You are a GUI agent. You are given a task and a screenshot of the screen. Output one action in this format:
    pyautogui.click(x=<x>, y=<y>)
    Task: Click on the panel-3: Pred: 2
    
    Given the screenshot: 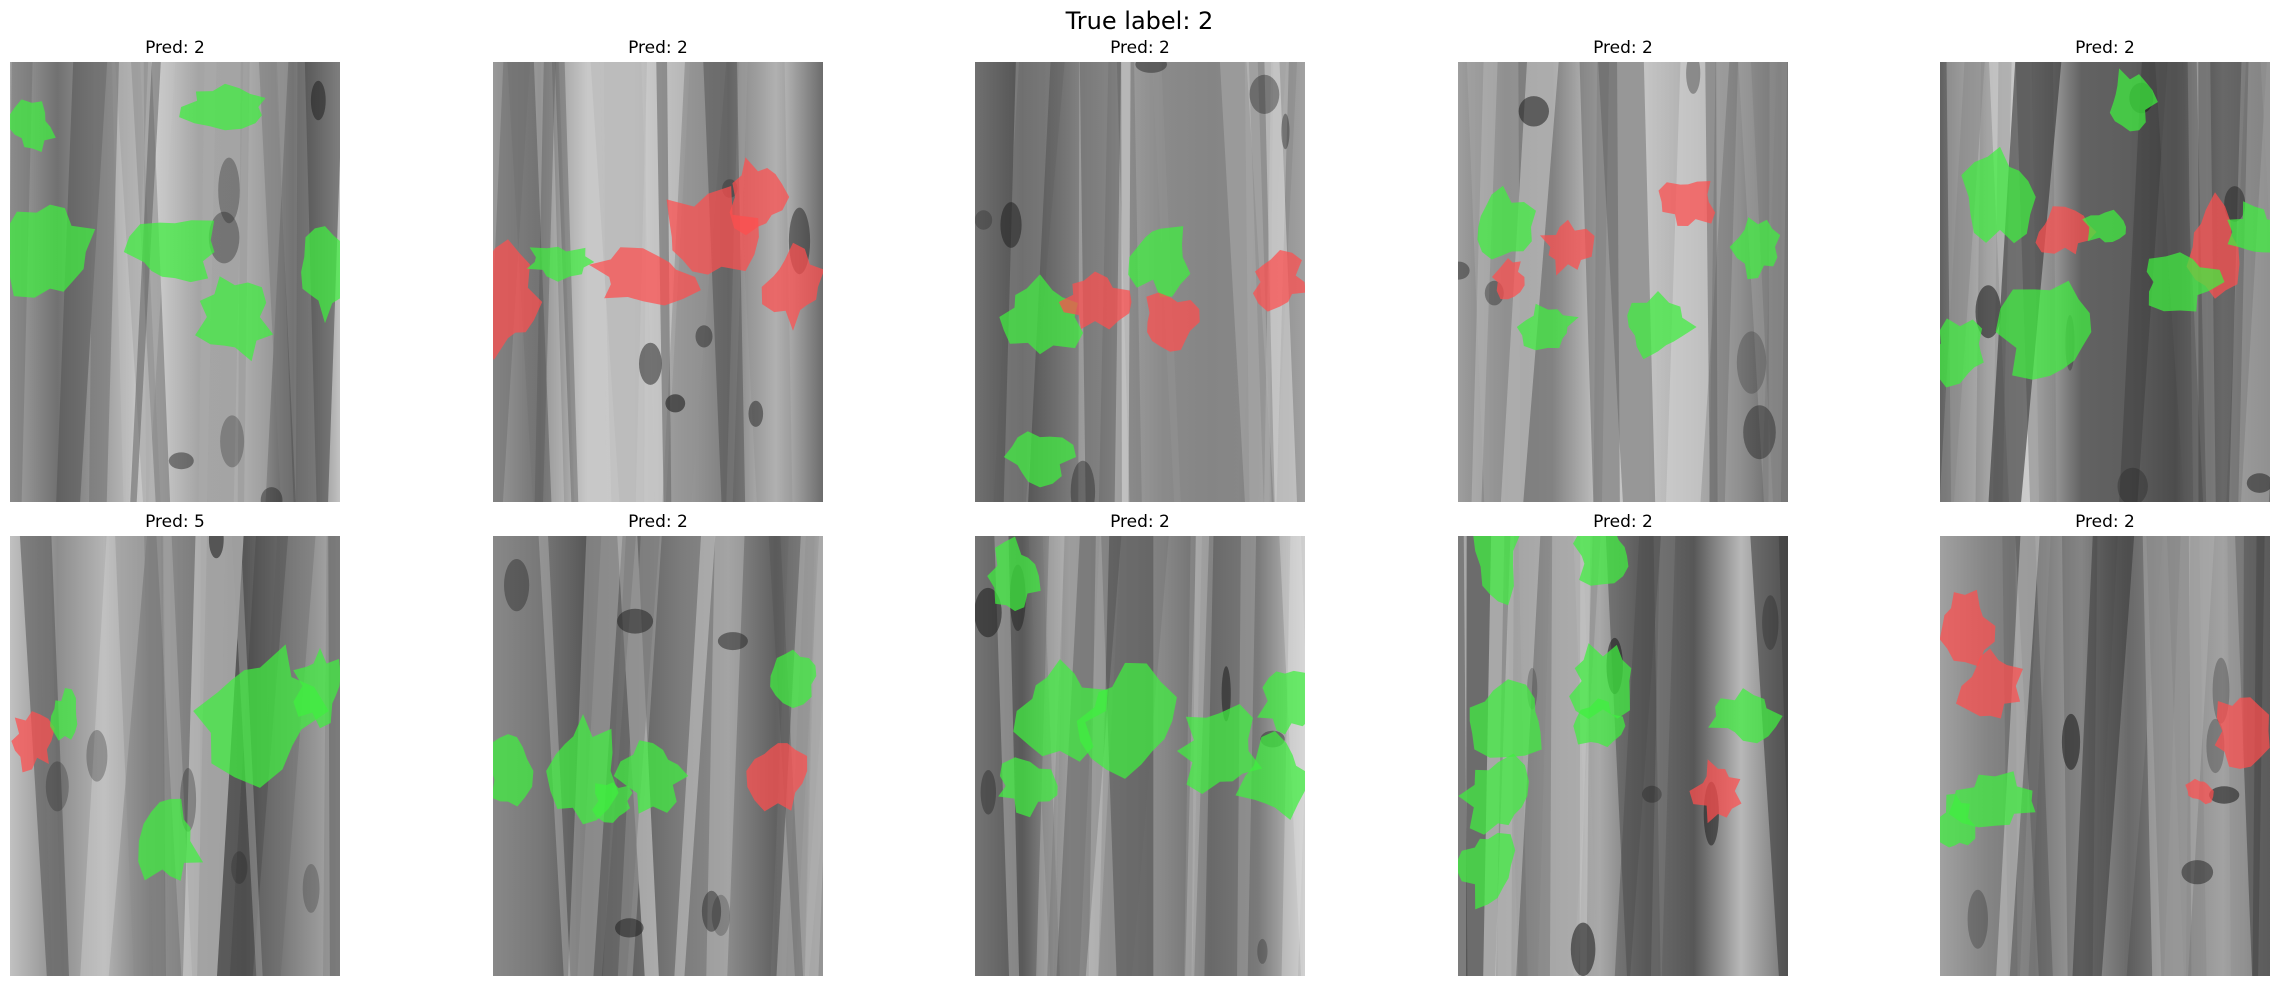 What is the action you would take?
    pyautogui.click(x=1140, y=269)
    